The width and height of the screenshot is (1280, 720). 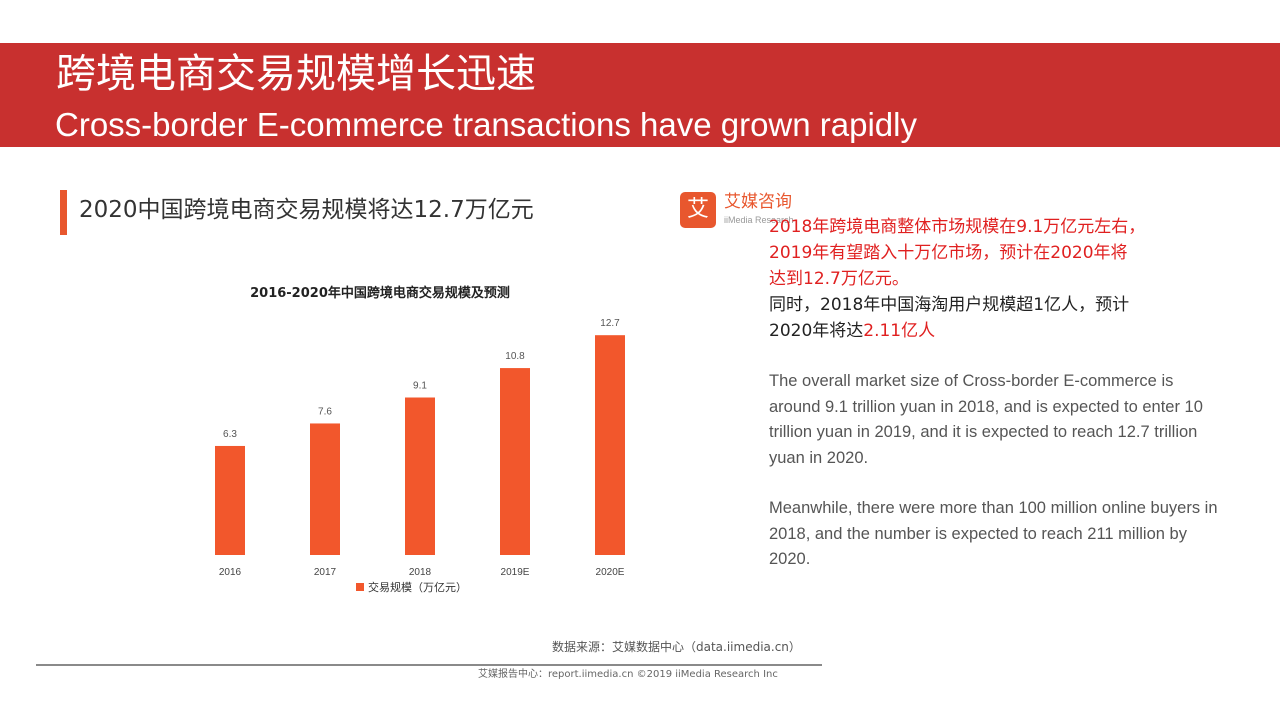 I want to click on slide-title-cn: 跨境电商交易规模增长迅速, so click(x=296, y=74).